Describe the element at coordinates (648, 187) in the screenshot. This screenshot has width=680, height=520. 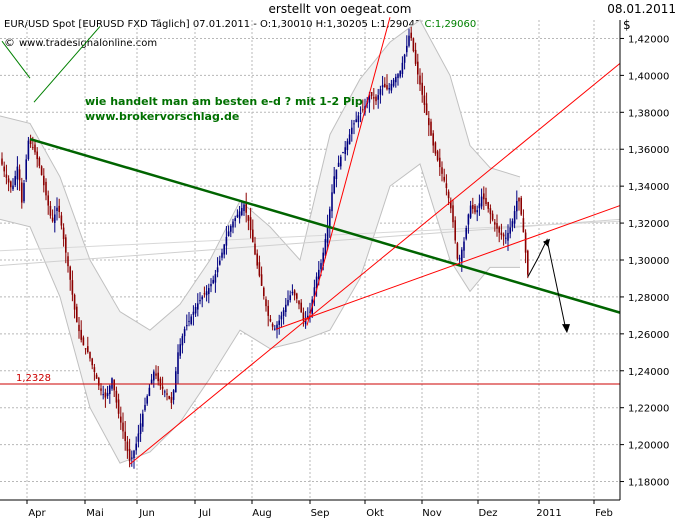
I see `y-tick-label: 1,34000` at that location.